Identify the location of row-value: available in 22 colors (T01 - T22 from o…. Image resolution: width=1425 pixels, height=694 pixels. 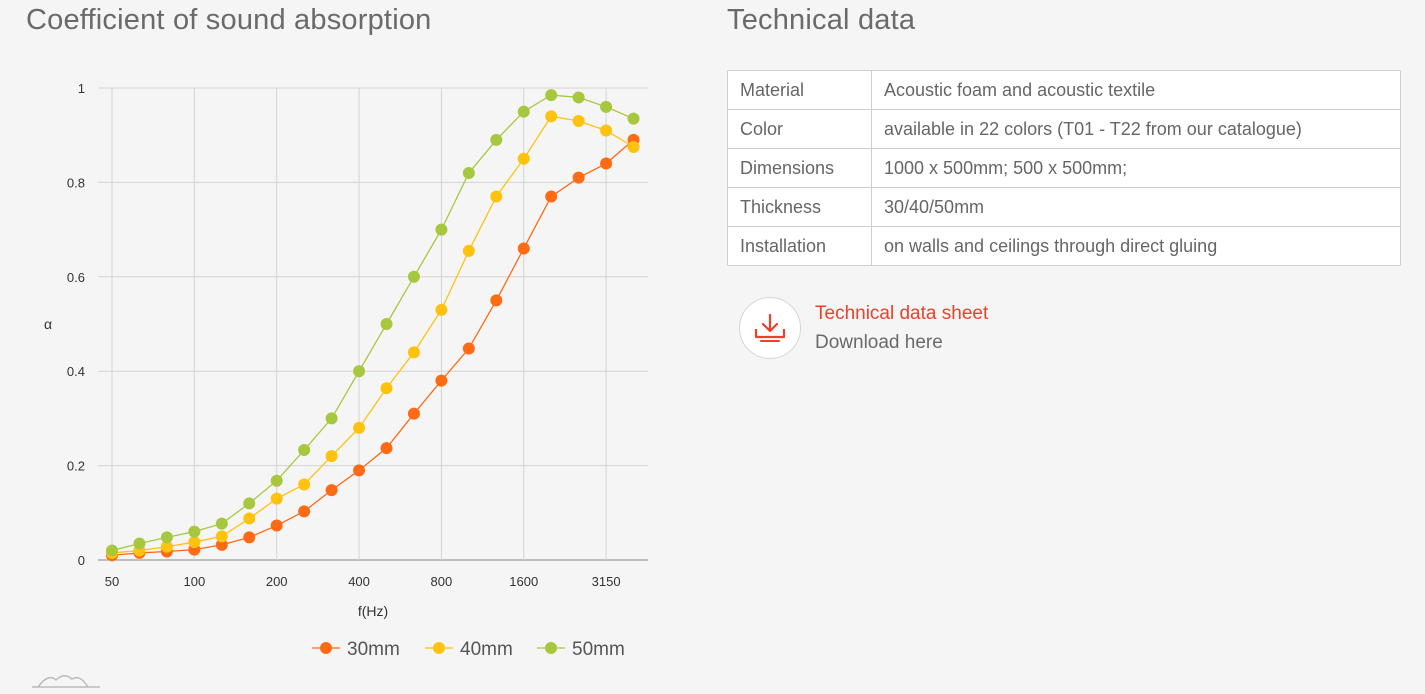
(1136, 129).